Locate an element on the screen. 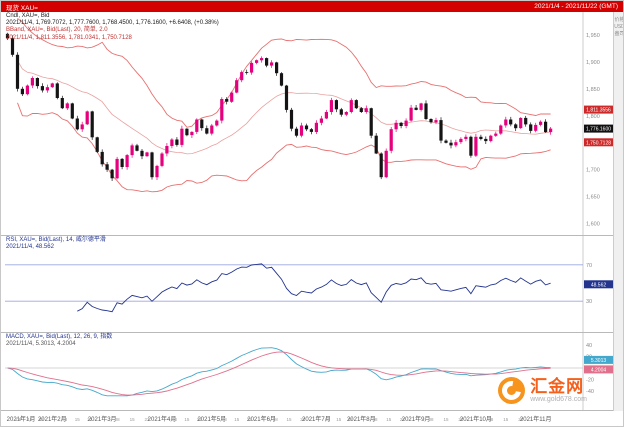 The image size is (624, 427). macd-tick: 40 is located at coordinates (589, 346).